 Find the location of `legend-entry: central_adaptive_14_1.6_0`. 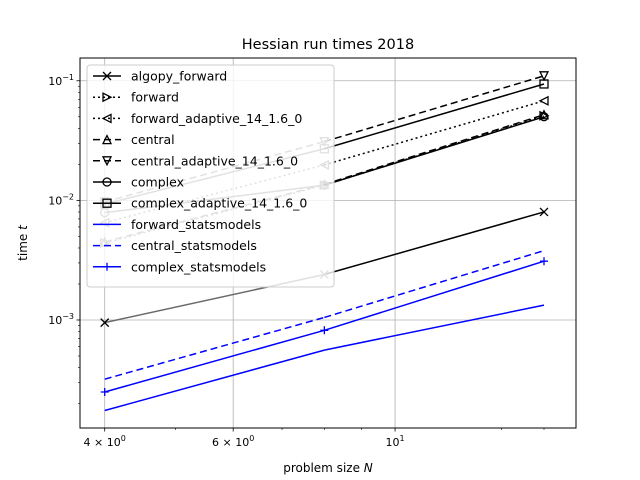

legend-entry: central_adaptive_14_1.6_0 is located at coordinates (195, 160).